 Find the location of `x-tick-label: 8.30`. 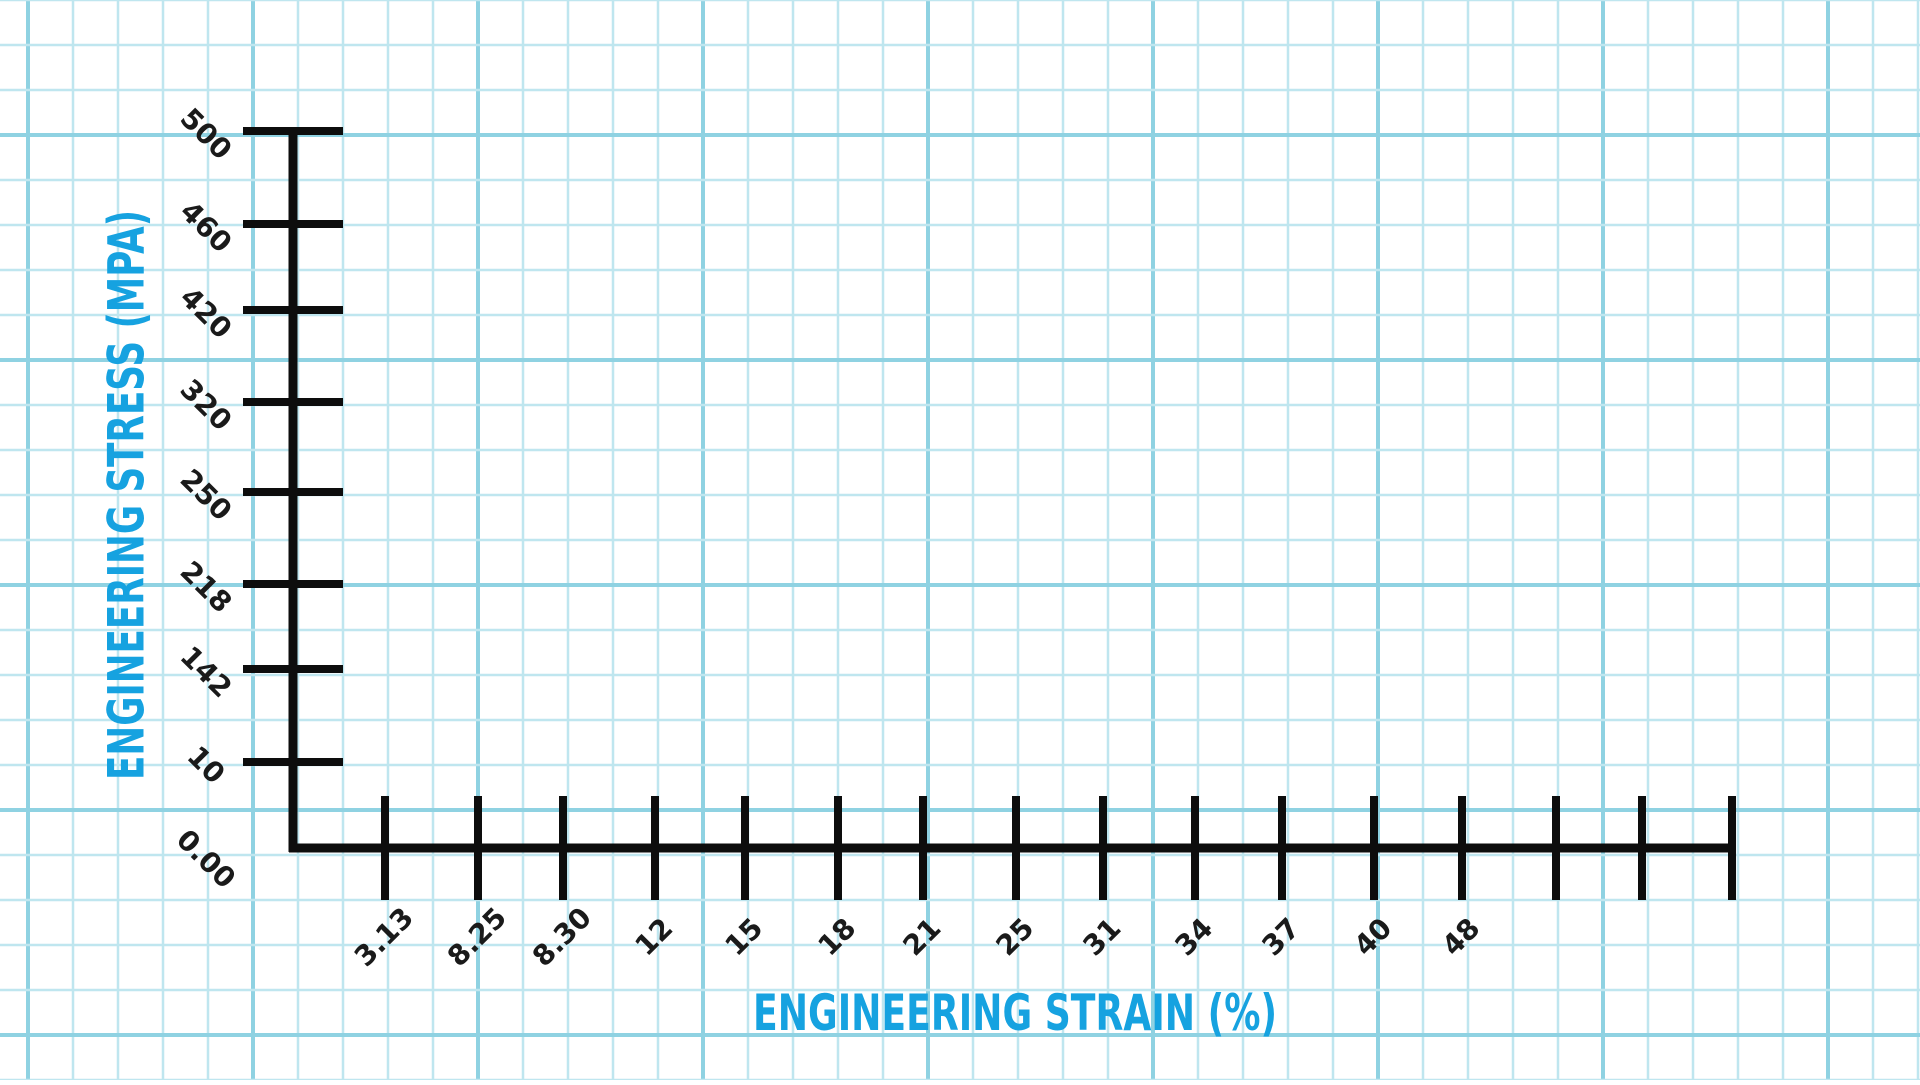

x-tick-label: 8.30 is located at coordinates (562, 937).